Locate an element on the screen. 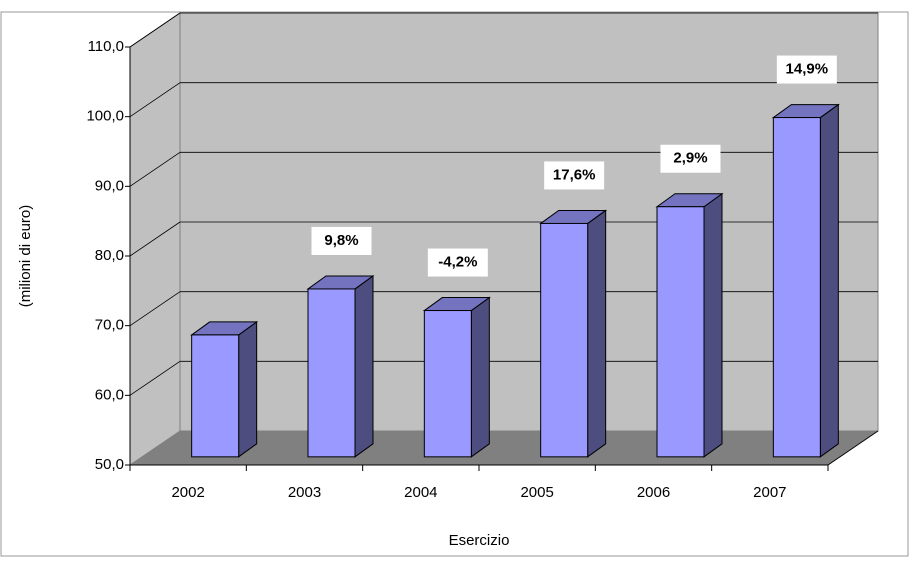 Image resolution: width=911 pixels, height=563 pixels. growth-label: 2,9% is located at coordinates (690, 158).